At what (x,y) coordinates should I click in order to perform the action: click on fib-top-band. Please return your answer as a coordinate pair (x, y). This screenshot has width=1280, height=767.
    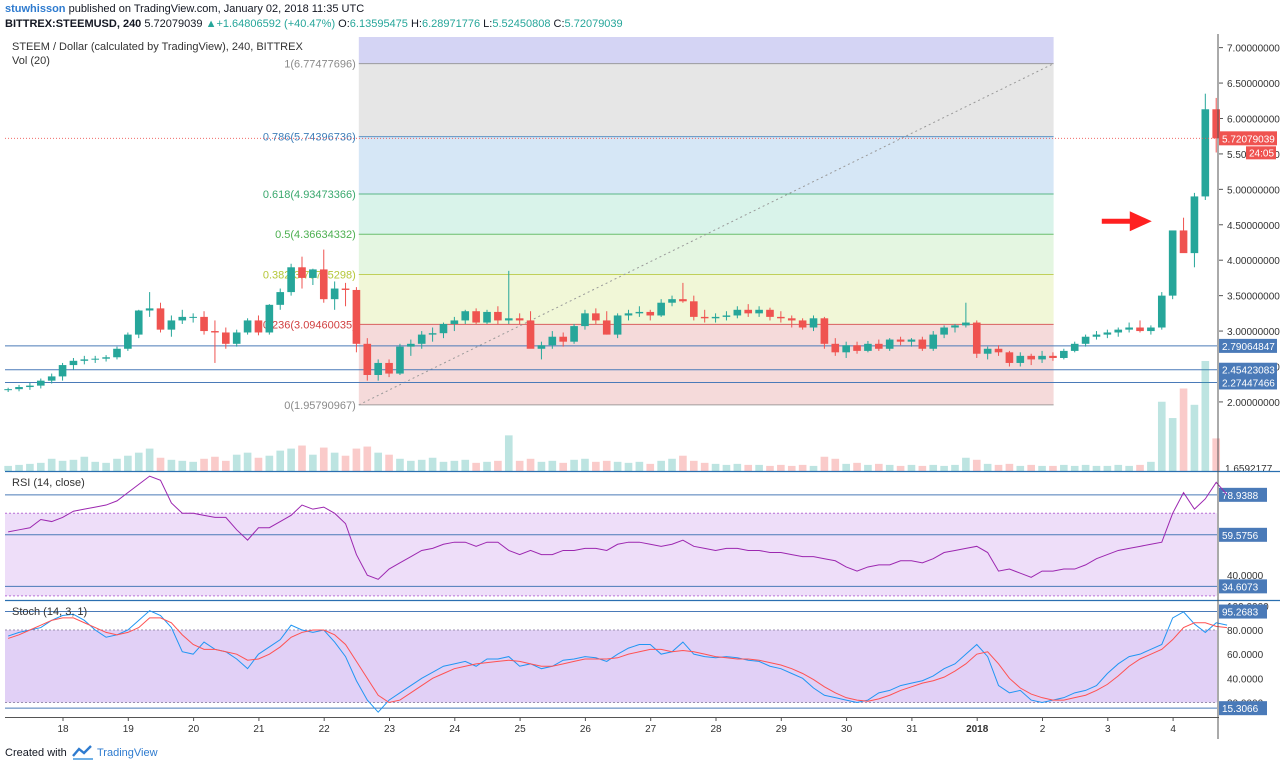
    Looking at the image, I should click on (706, 50).